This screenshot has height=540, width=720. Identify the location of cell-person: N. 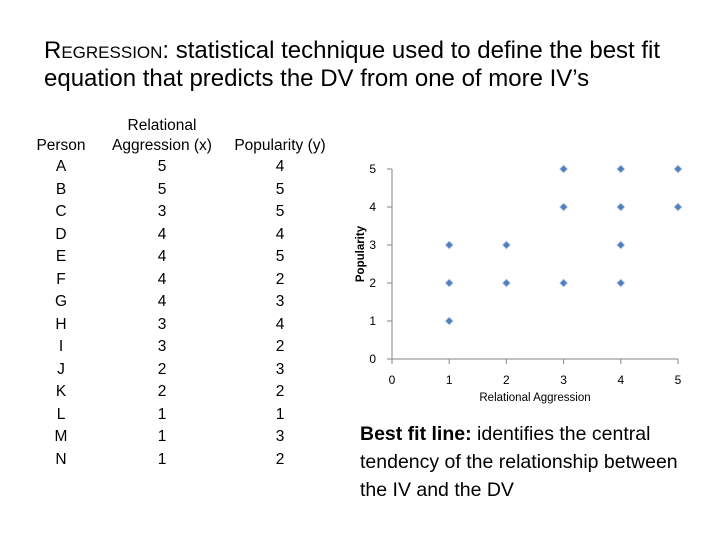
(61, 459).